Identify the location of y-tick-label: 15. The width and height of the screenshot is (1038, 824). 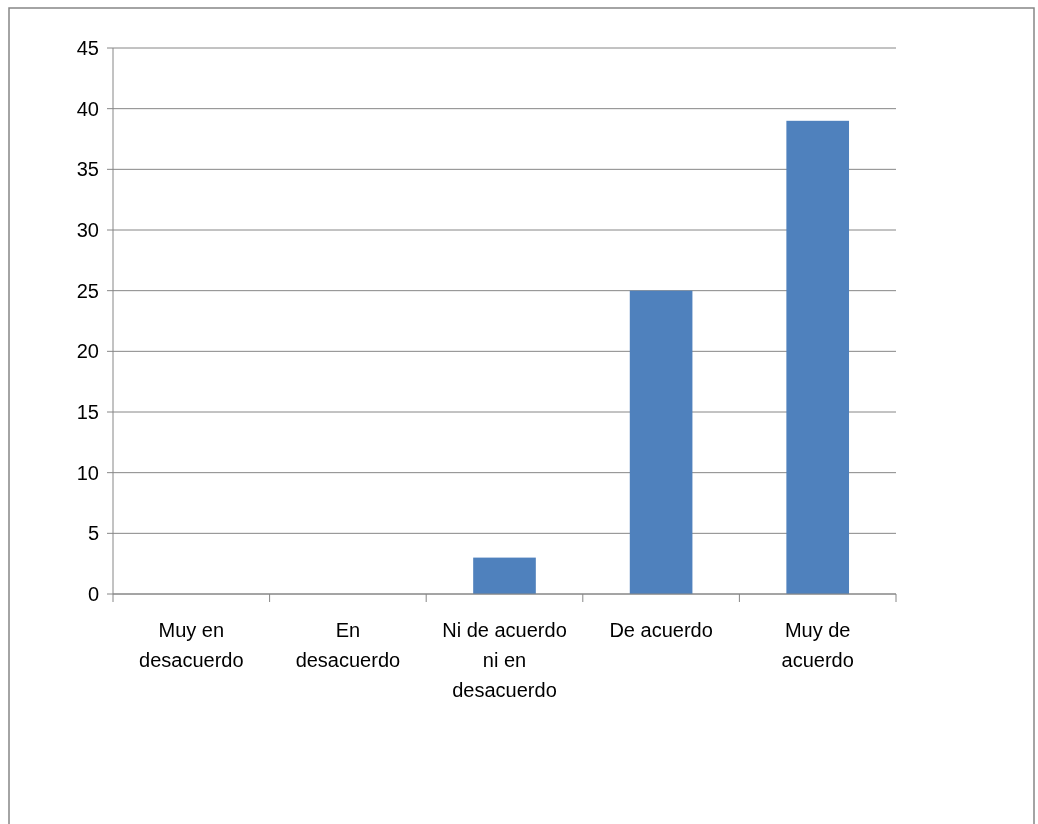
(87, 412).